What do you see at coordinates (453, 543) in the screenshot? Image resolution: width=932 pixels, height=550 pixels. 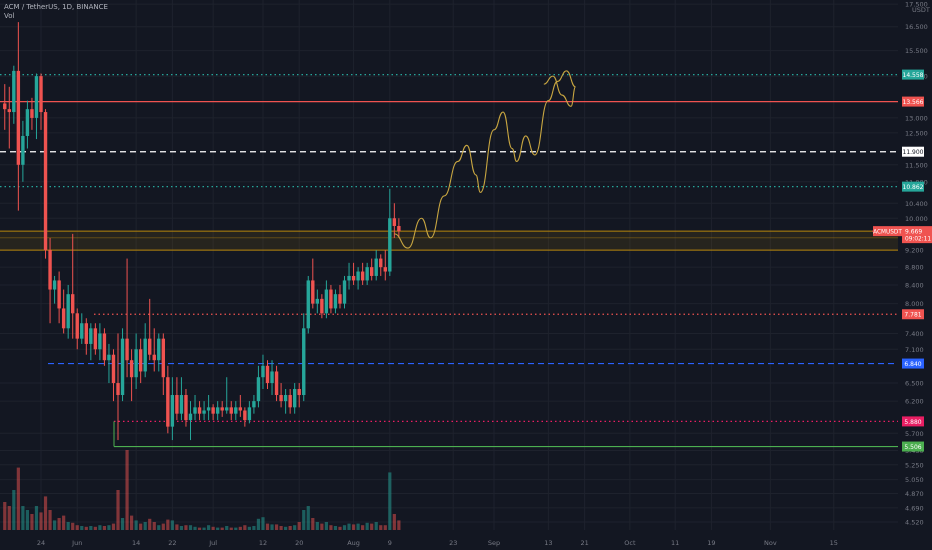 I see `time-tick-label: 23` at bounding box center [453, 543].